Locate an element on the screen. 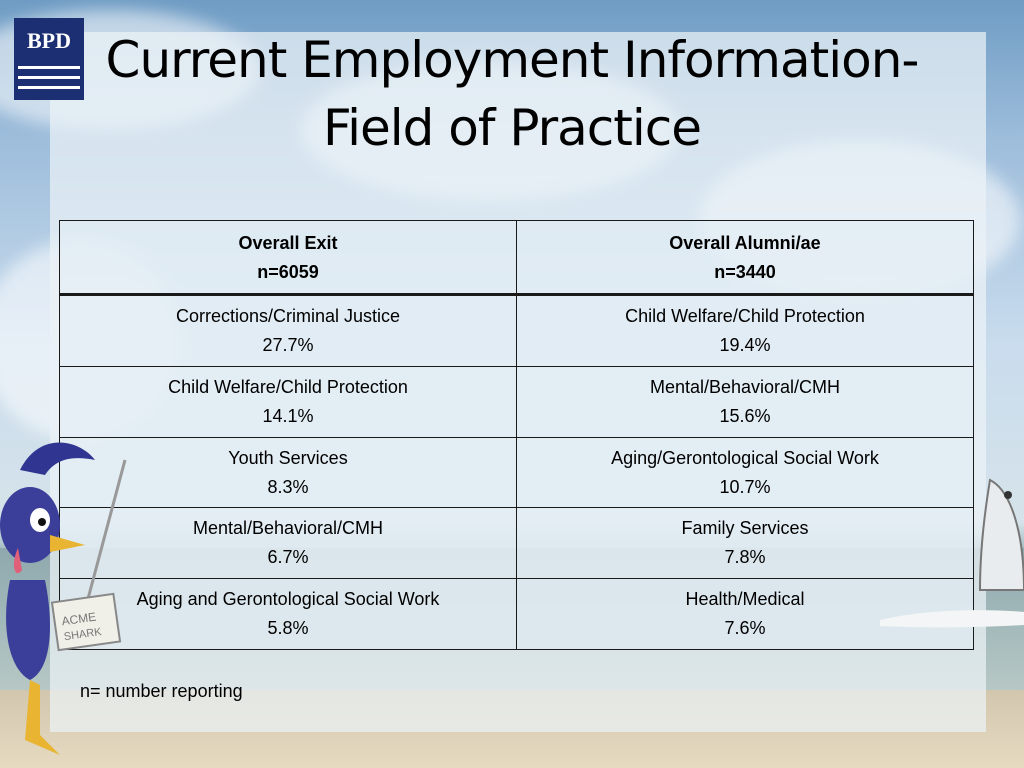  field-percent: 7.6% is located at coordinates (745, 628).